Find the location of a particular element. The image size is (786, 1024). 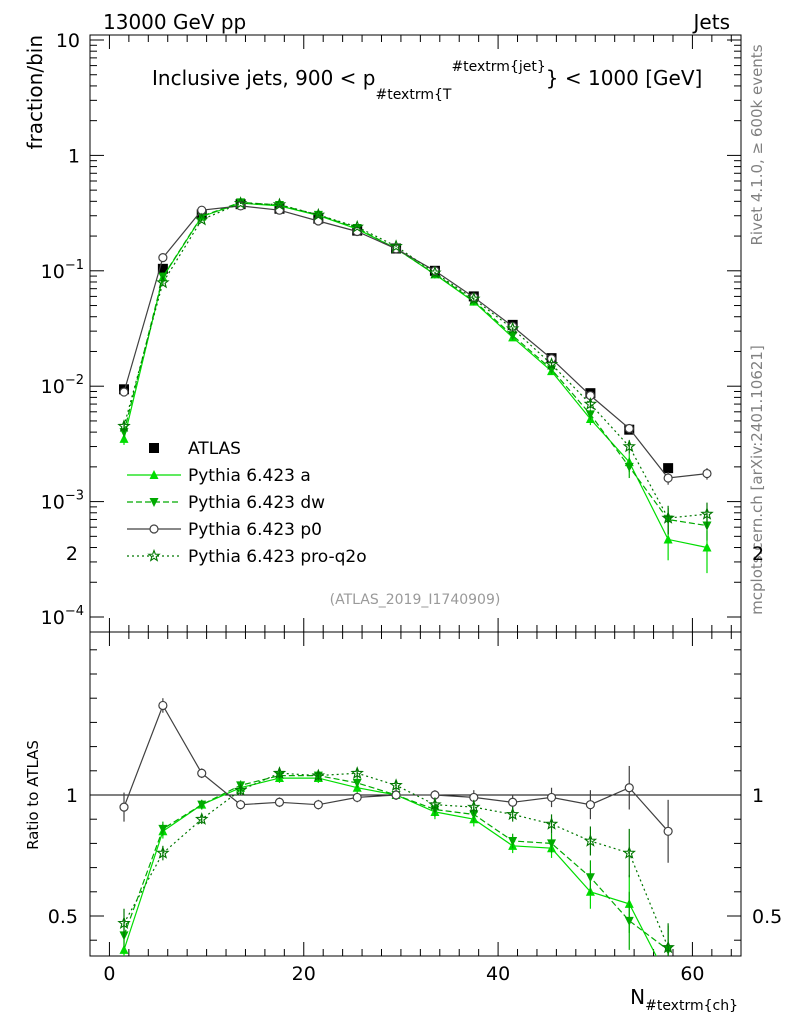

legend-entry-pythia-6-423-pro-q2o: Pythia 6.423 pro-q2o is located at coordinates (247, 557).